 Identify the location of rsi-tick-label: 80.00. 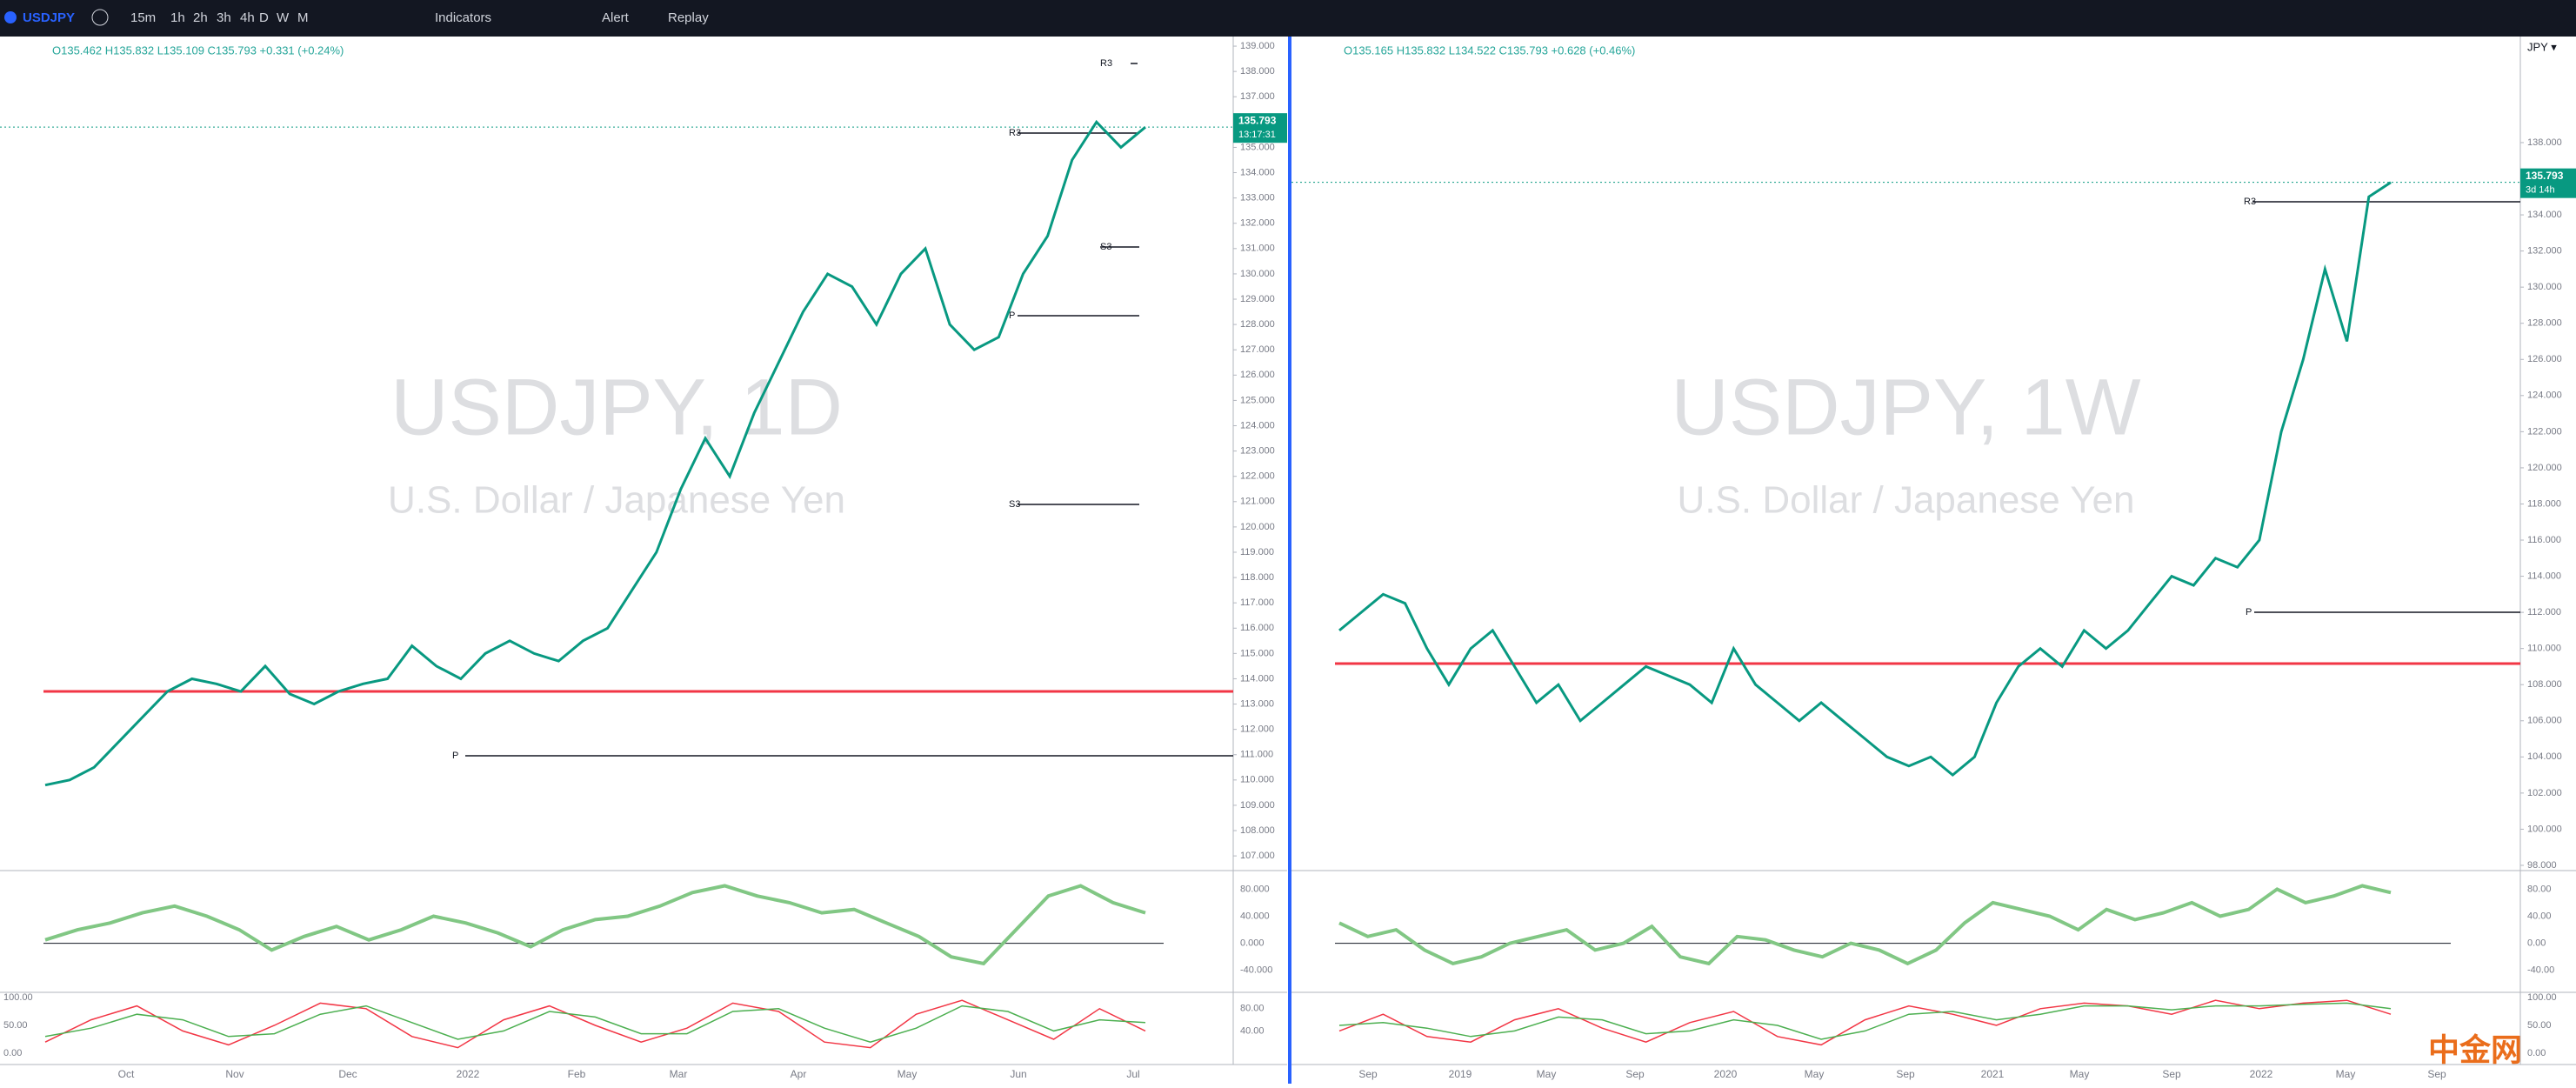
(2539, 889).